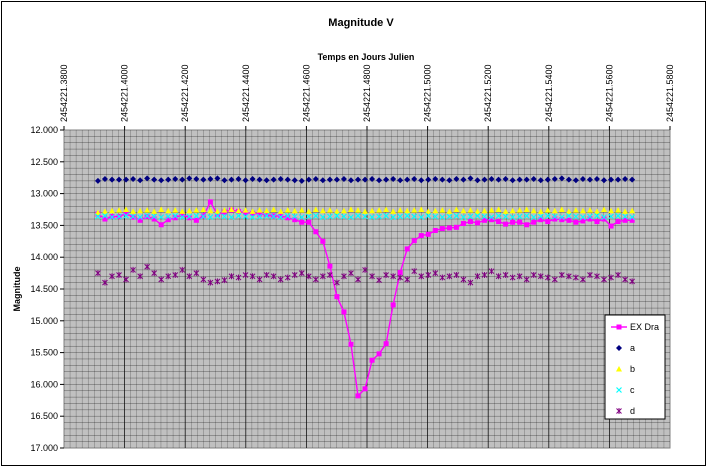 The width and height of the screenshot is (709, 469). I want to click on series-b, so click(365, 211).